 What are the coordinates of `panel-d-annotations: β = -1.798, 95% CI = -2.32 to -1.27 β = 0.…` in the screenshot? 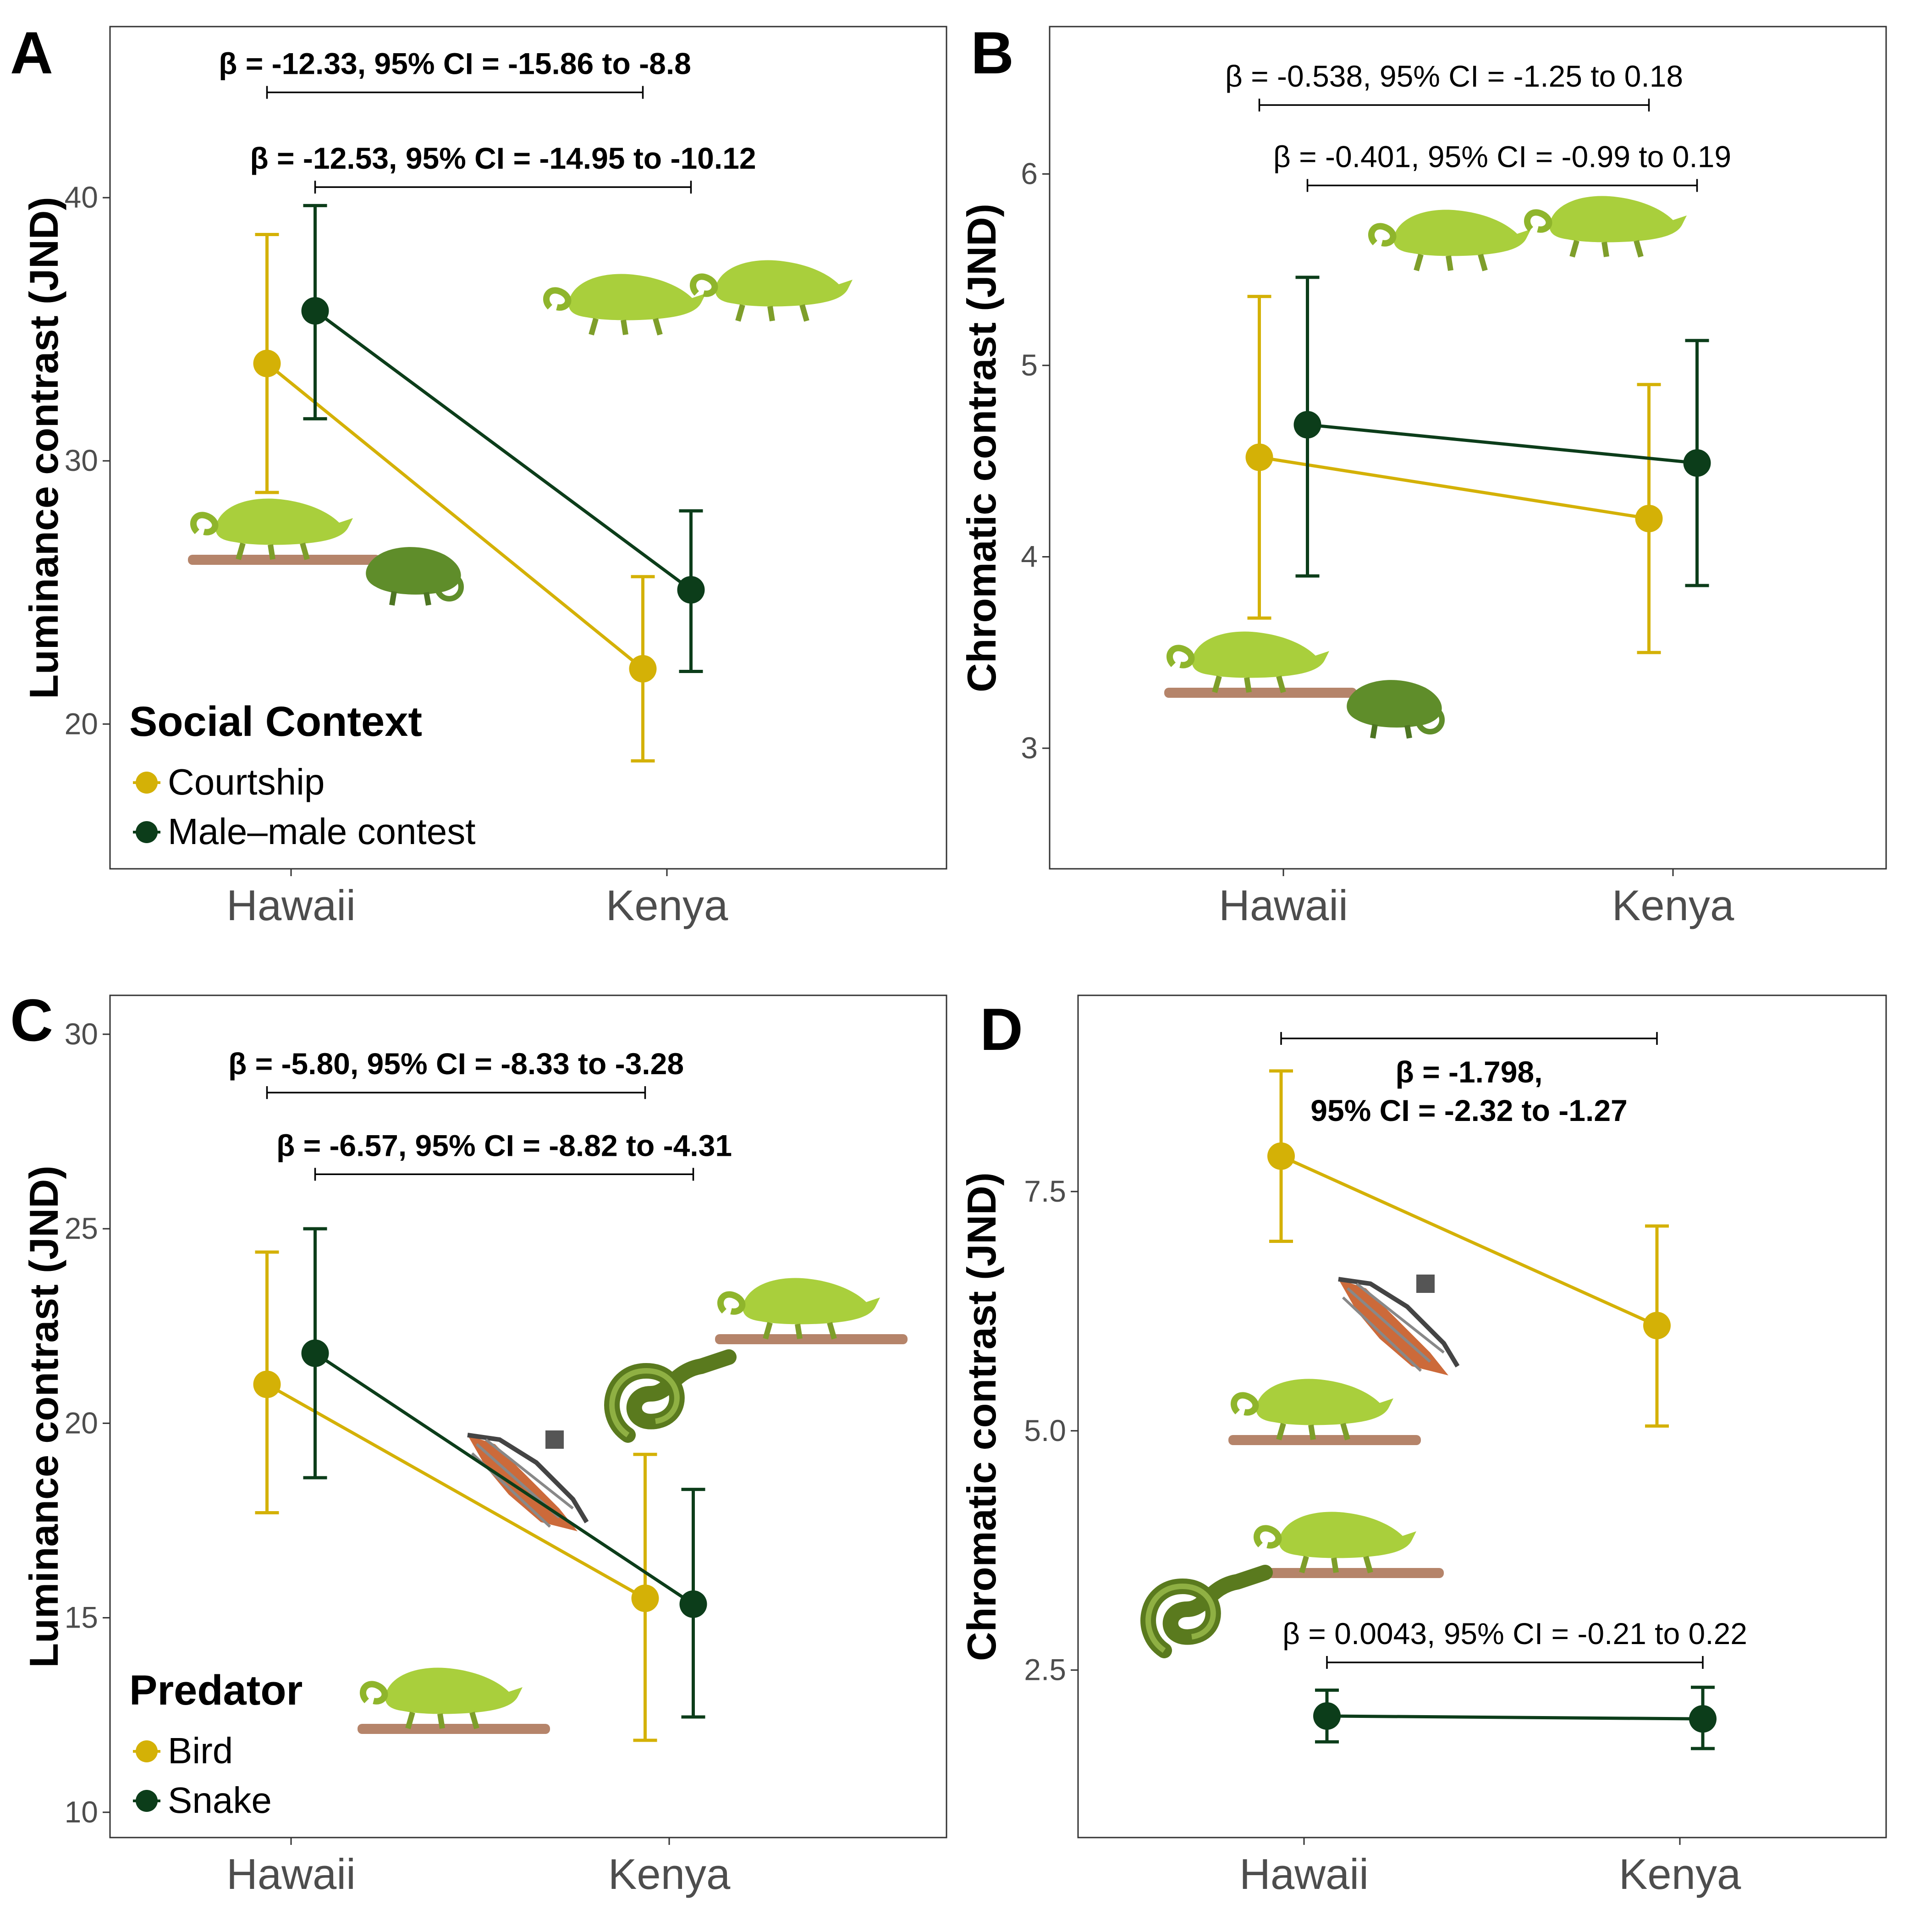 It's located at (1513, 1350).